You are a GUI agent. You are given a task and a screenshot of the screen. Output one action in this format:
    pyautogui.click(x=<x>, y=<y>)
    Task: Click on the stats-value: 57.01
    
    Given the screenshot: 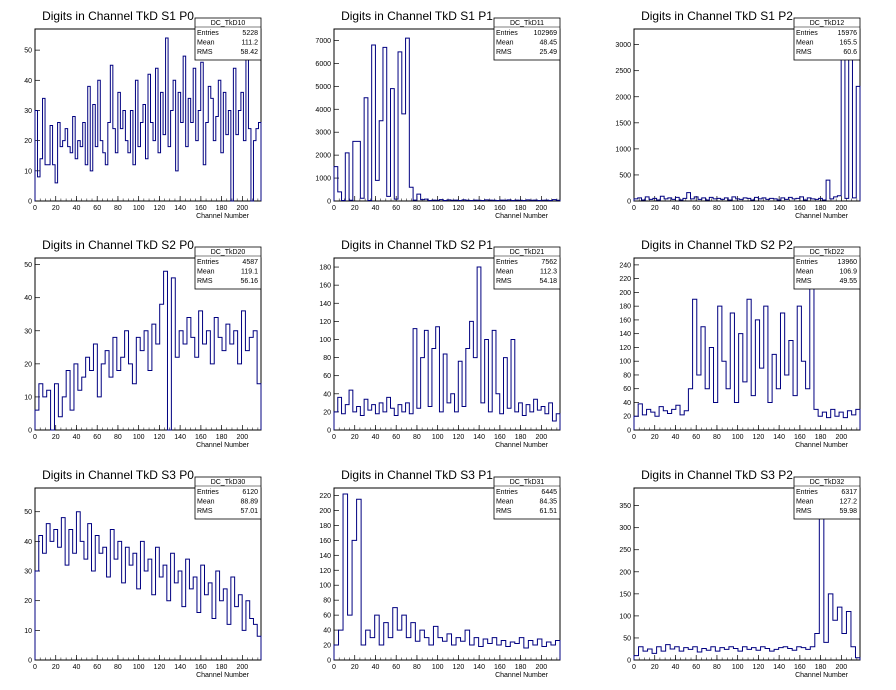 What is the action you would take?
    pyautogui.click(x=249, y=511)
    